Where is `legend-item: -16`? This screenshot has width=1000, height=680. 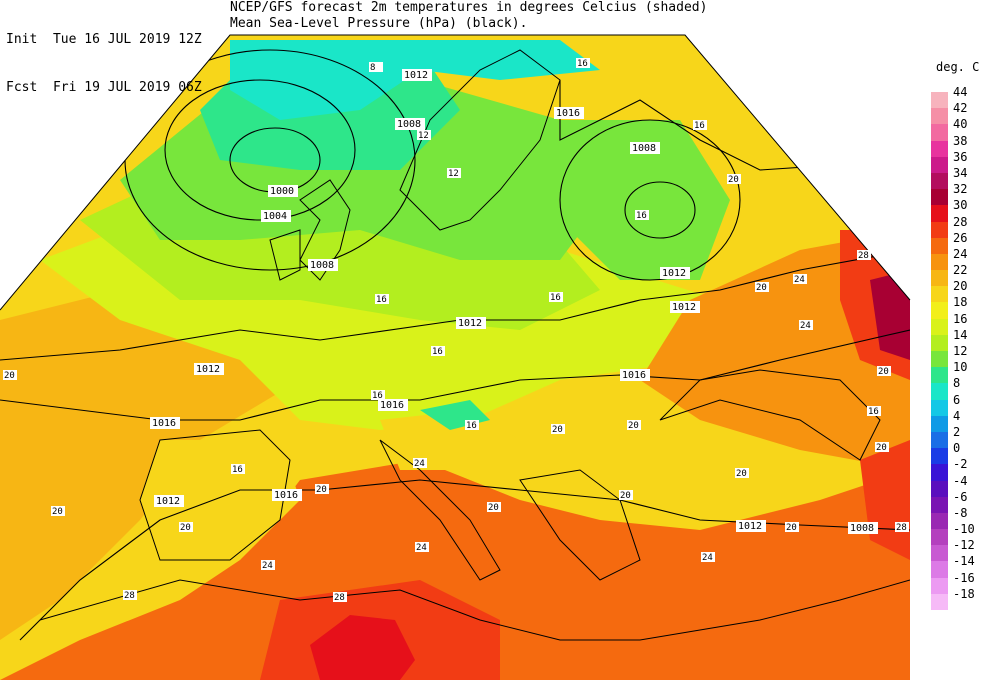
legend-item: -16 is located at coordinates (963, 582).